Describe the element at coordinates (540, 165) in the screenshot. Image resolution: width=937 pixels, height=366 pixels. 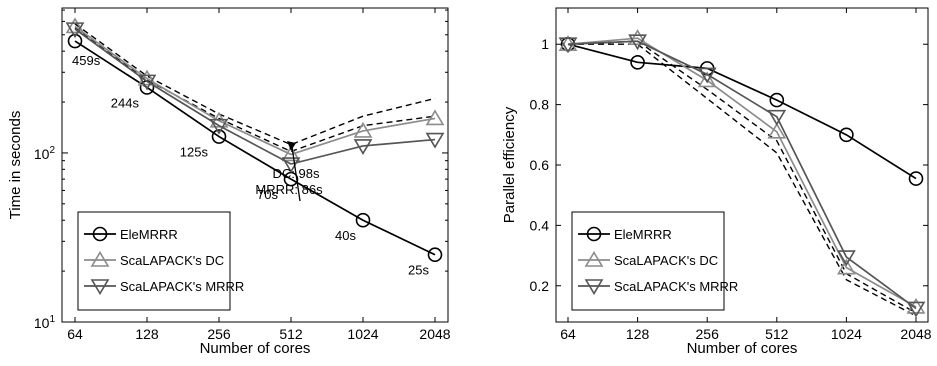
I see `y-tick-label: 0.6` at that location.